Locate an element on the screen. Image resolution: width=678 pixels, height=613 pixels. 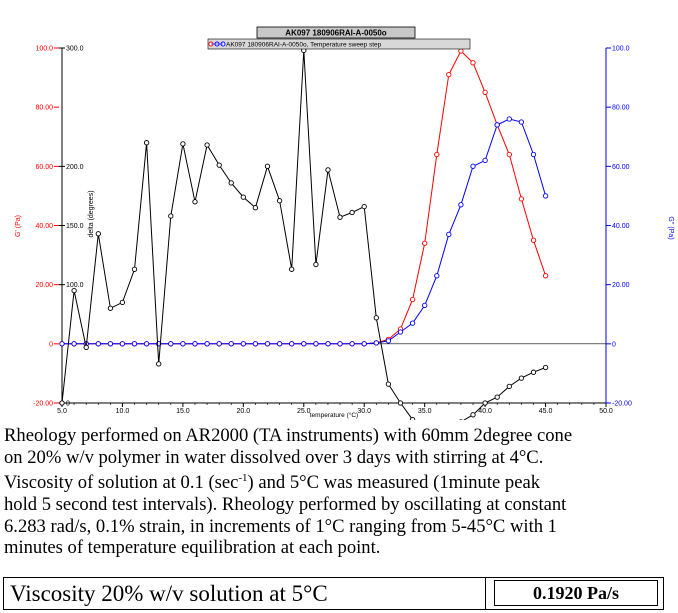
delta-tick-label: 200.0 is located at coordinates (75, 167).